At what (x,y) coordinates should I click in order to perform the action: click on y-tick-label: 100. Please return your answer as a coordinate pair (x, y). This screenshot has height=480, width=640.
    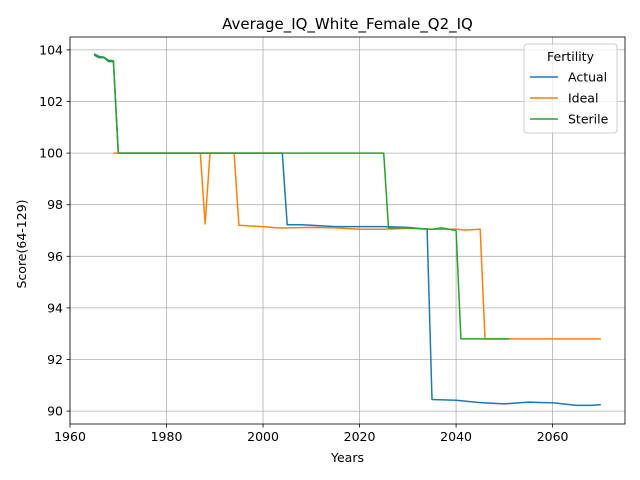
    Looking at the image, I should click on (51, 153).